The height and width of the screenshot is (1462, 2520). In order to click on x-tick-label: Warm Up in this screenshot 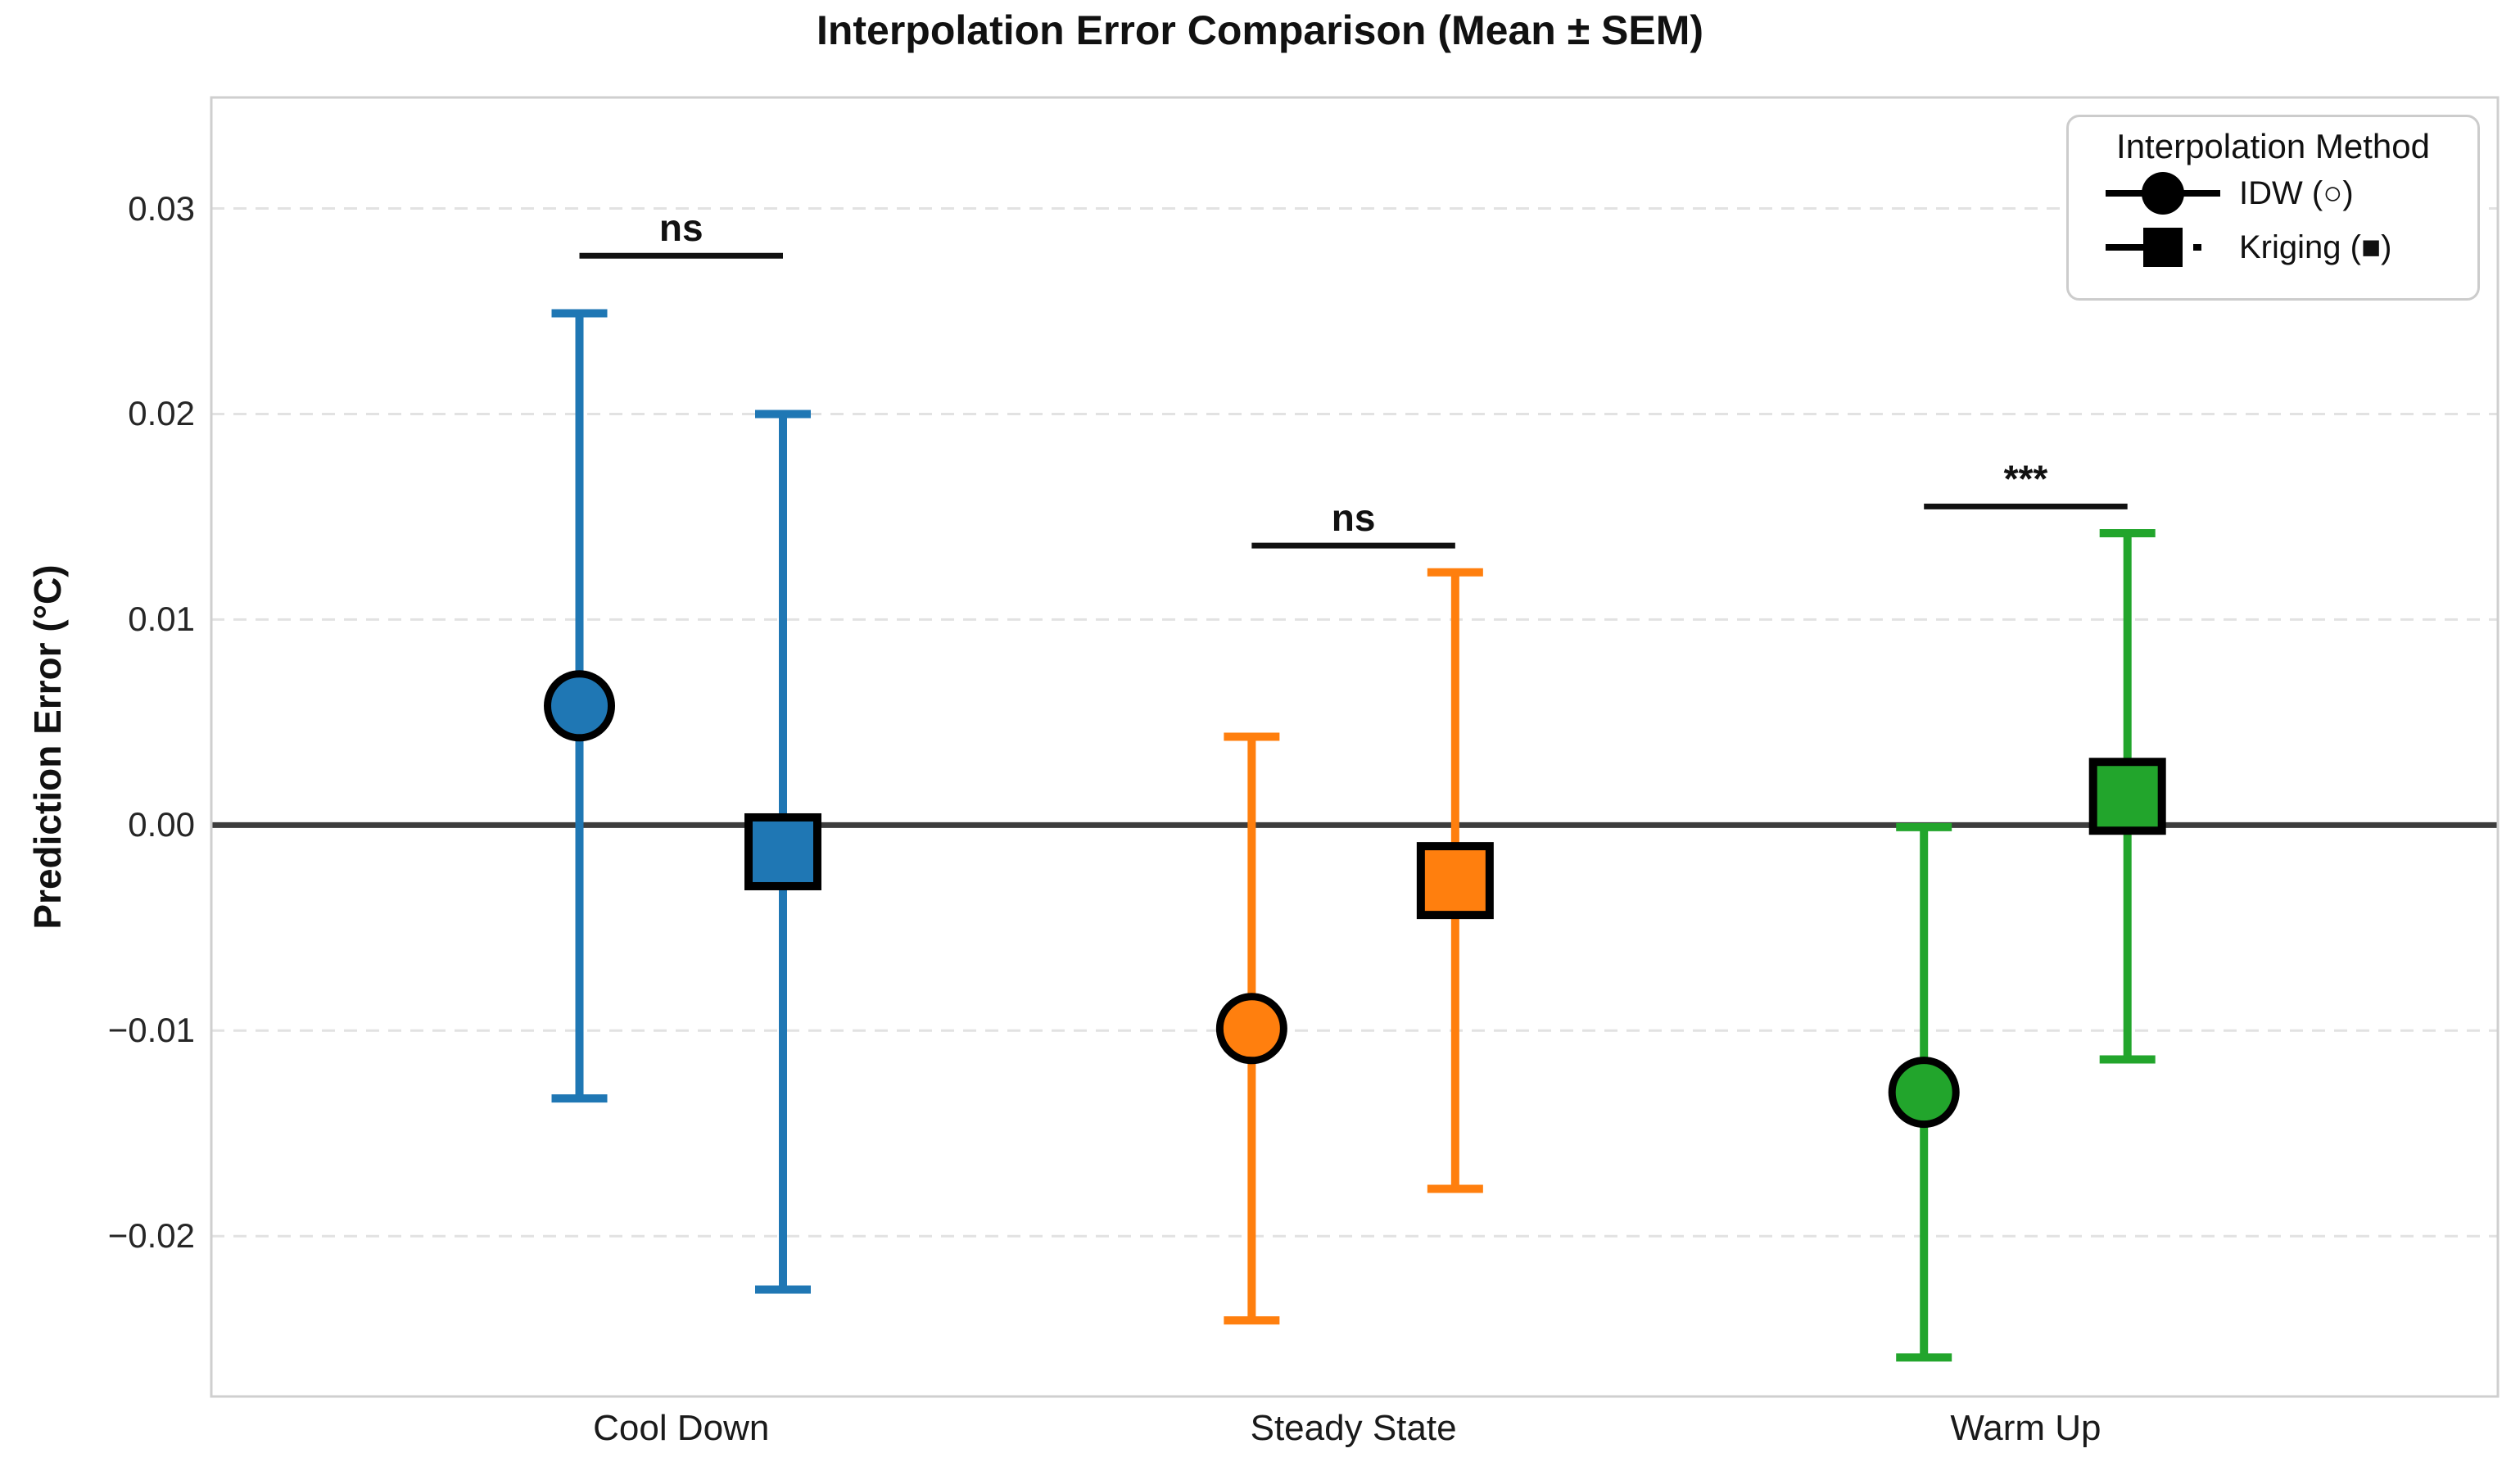, I will do `click(2026, 1428)`.